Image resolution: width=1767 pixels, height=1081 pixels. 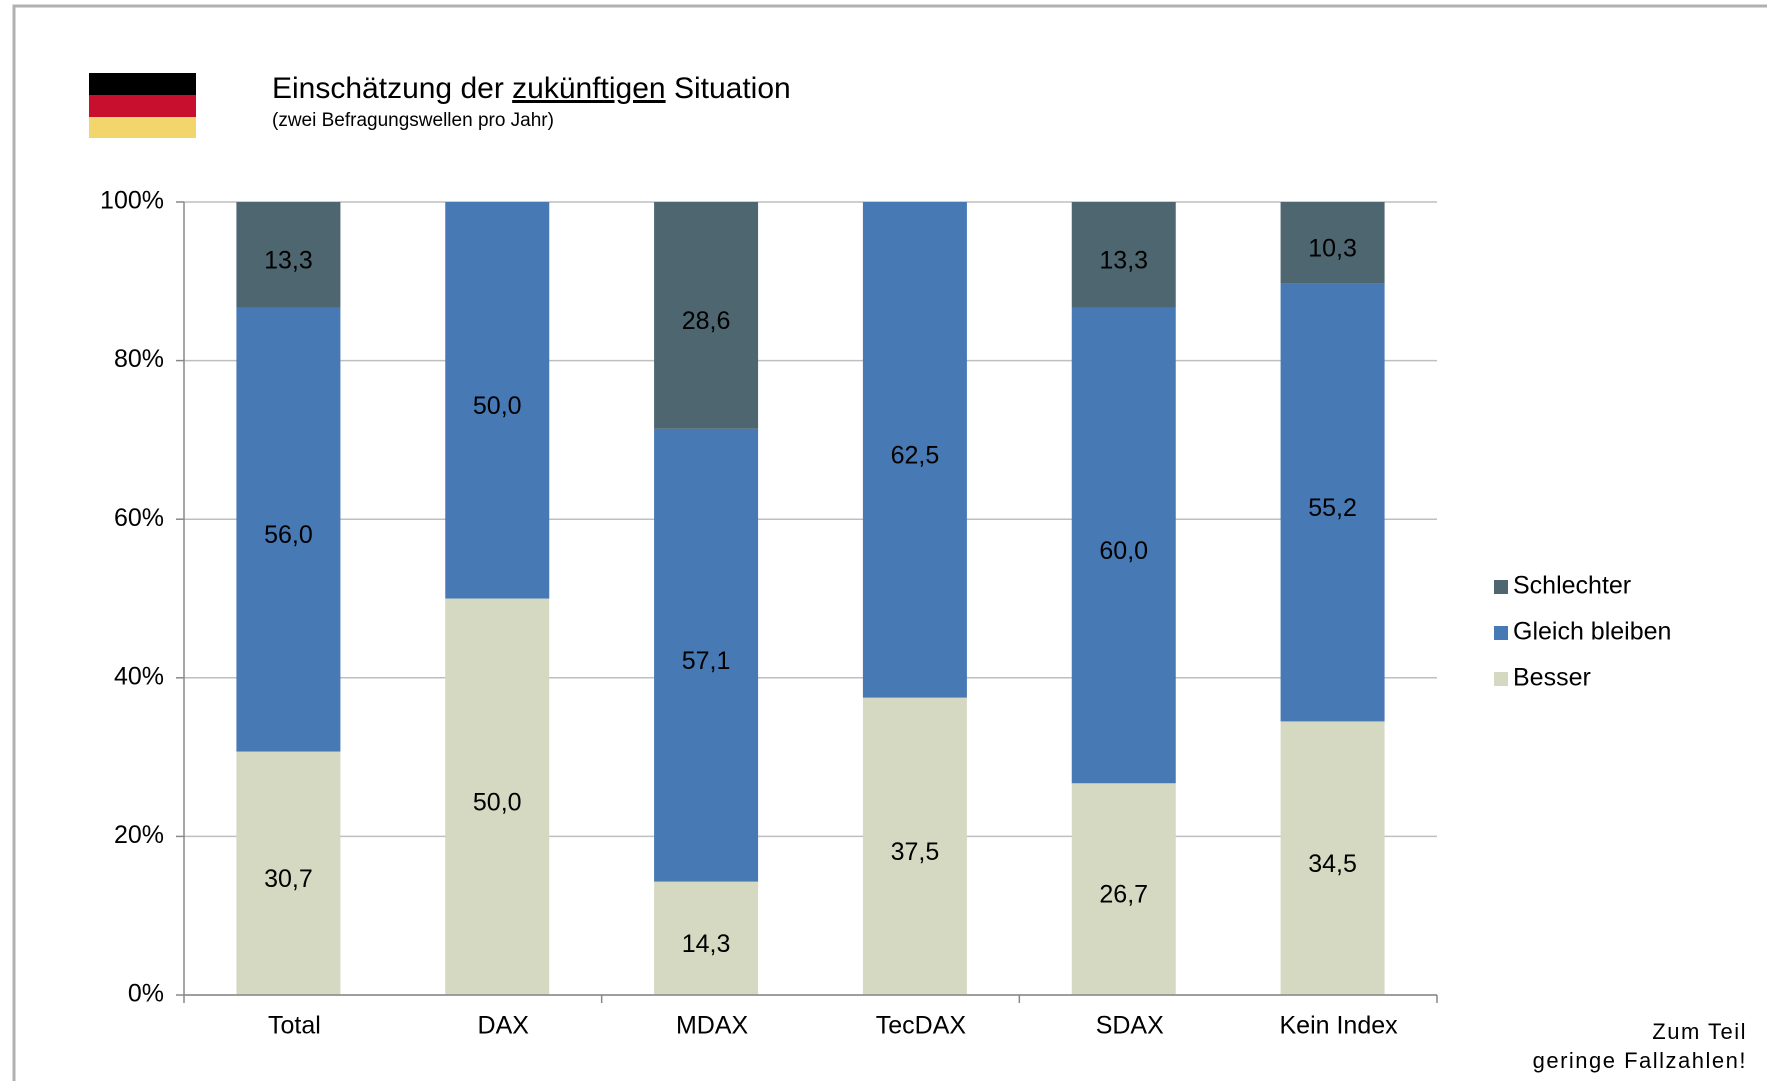 What do you see at coordinates (288, 879) in the screenshot?
I see `data-label: 30,7` at bounding box center [288, 879].